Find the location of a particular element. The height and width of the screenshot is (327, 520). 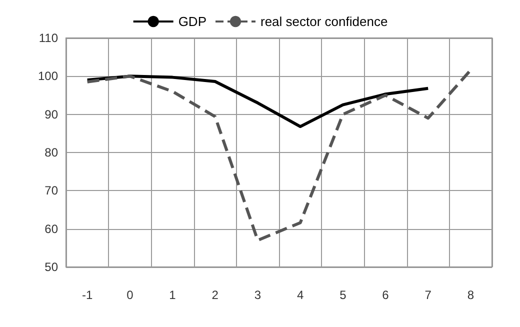

legend-label: GDP is located at coordinates (192, 21).